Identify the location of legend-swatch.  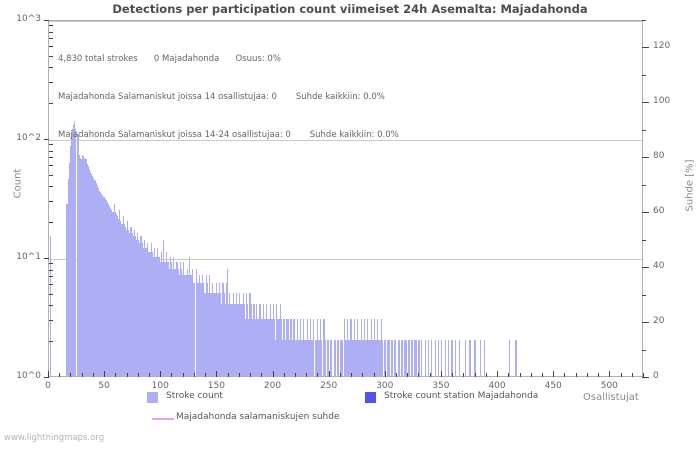
(152, 397).